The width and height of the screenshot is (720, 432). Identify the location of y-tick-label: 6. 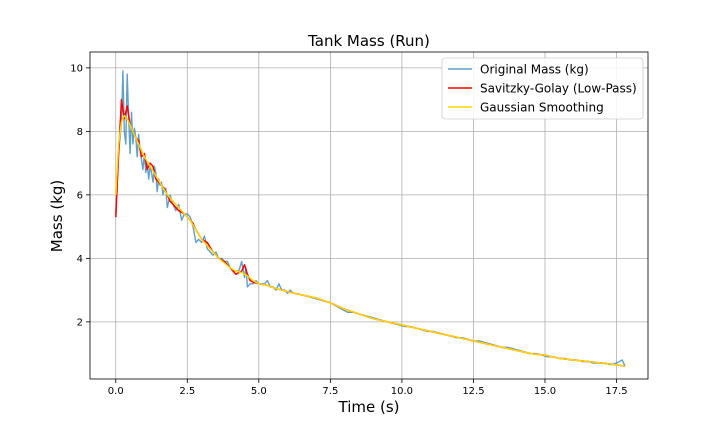
(80, 195).